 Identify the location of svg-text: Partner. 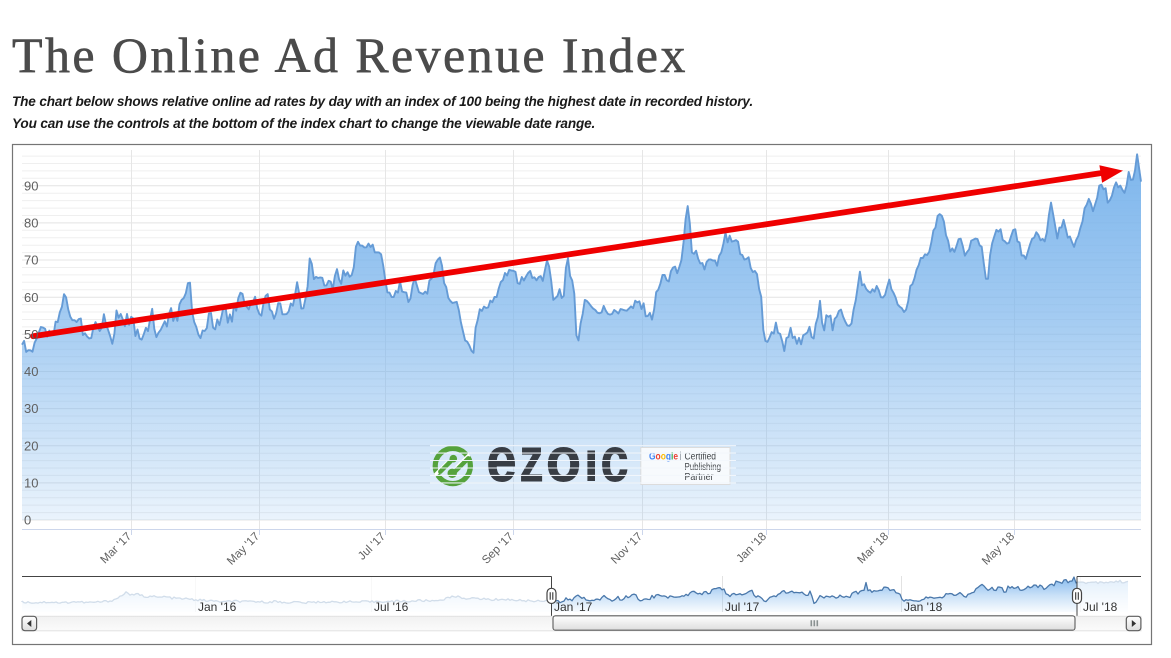
(700, 477).